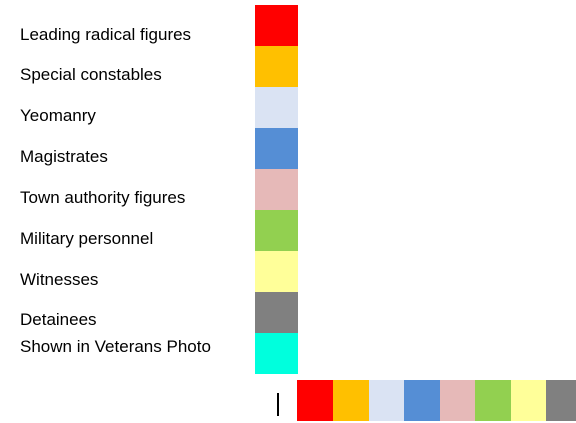 The width and height of the screenshot is (576, 423). What do you see at coordinates (276, 107) in the screenshot?
I see `swatch-yeomanry` at bounding box center [276, 107].